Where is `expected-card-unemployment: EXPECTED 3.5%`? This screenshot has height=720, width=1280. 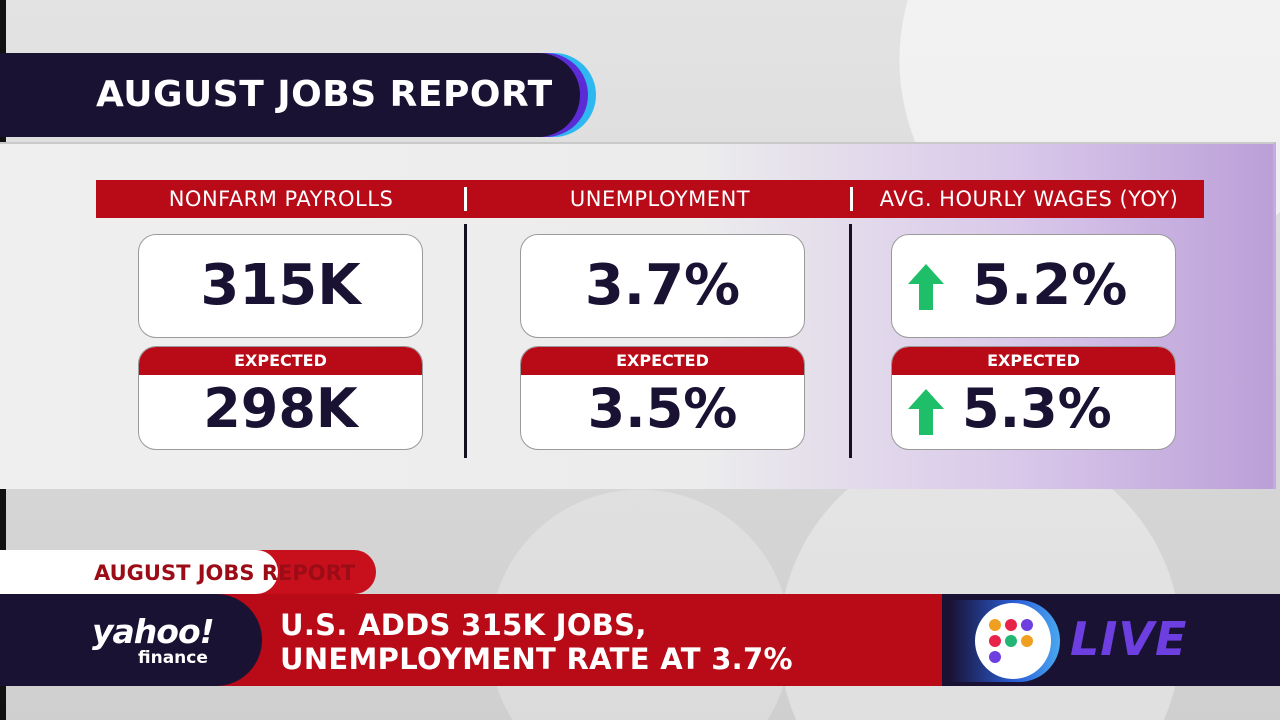 expected-card-unemployment: EXPECTED 3.5% is located at coordinates (662, 398).